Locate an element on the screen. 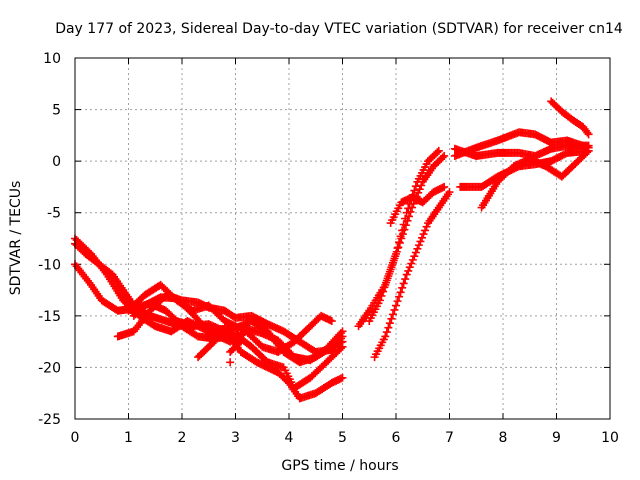 The width and height of the screenshot is (640, 480). x-tick-label: 8 is located at coordinates (503, 438).